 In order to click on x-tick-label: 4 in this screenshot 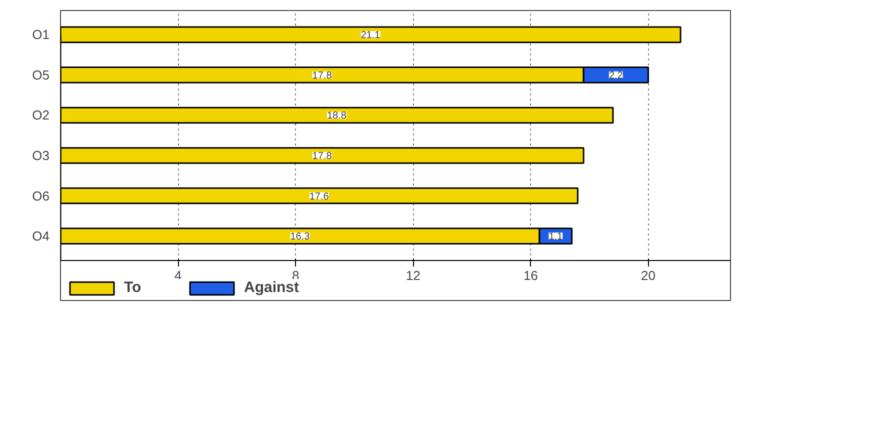, I will do `click(178, 276)`.